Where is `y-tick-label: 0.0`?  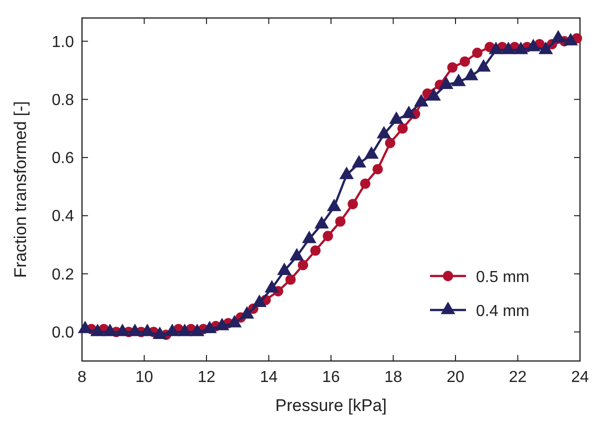 y-tick-label: 0.0 is located at coordinates (63, 333).